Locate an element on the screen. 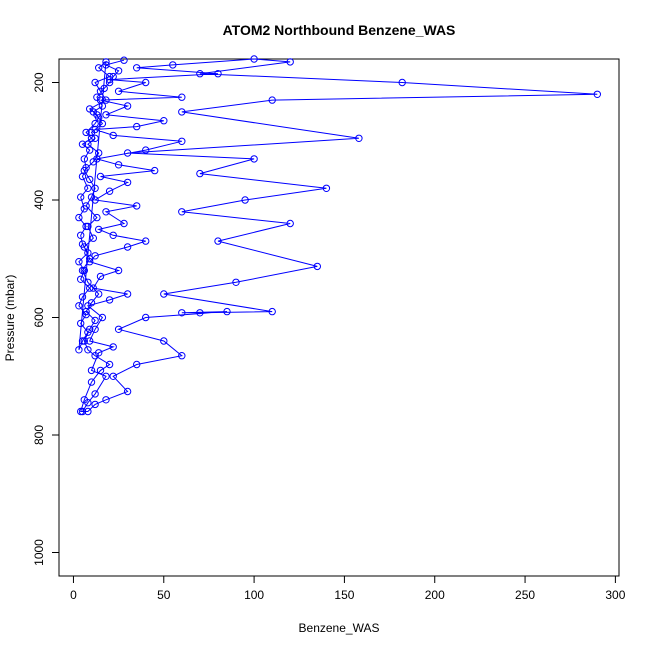  y-tick-label: 800 is located at coordinates (39, 435).